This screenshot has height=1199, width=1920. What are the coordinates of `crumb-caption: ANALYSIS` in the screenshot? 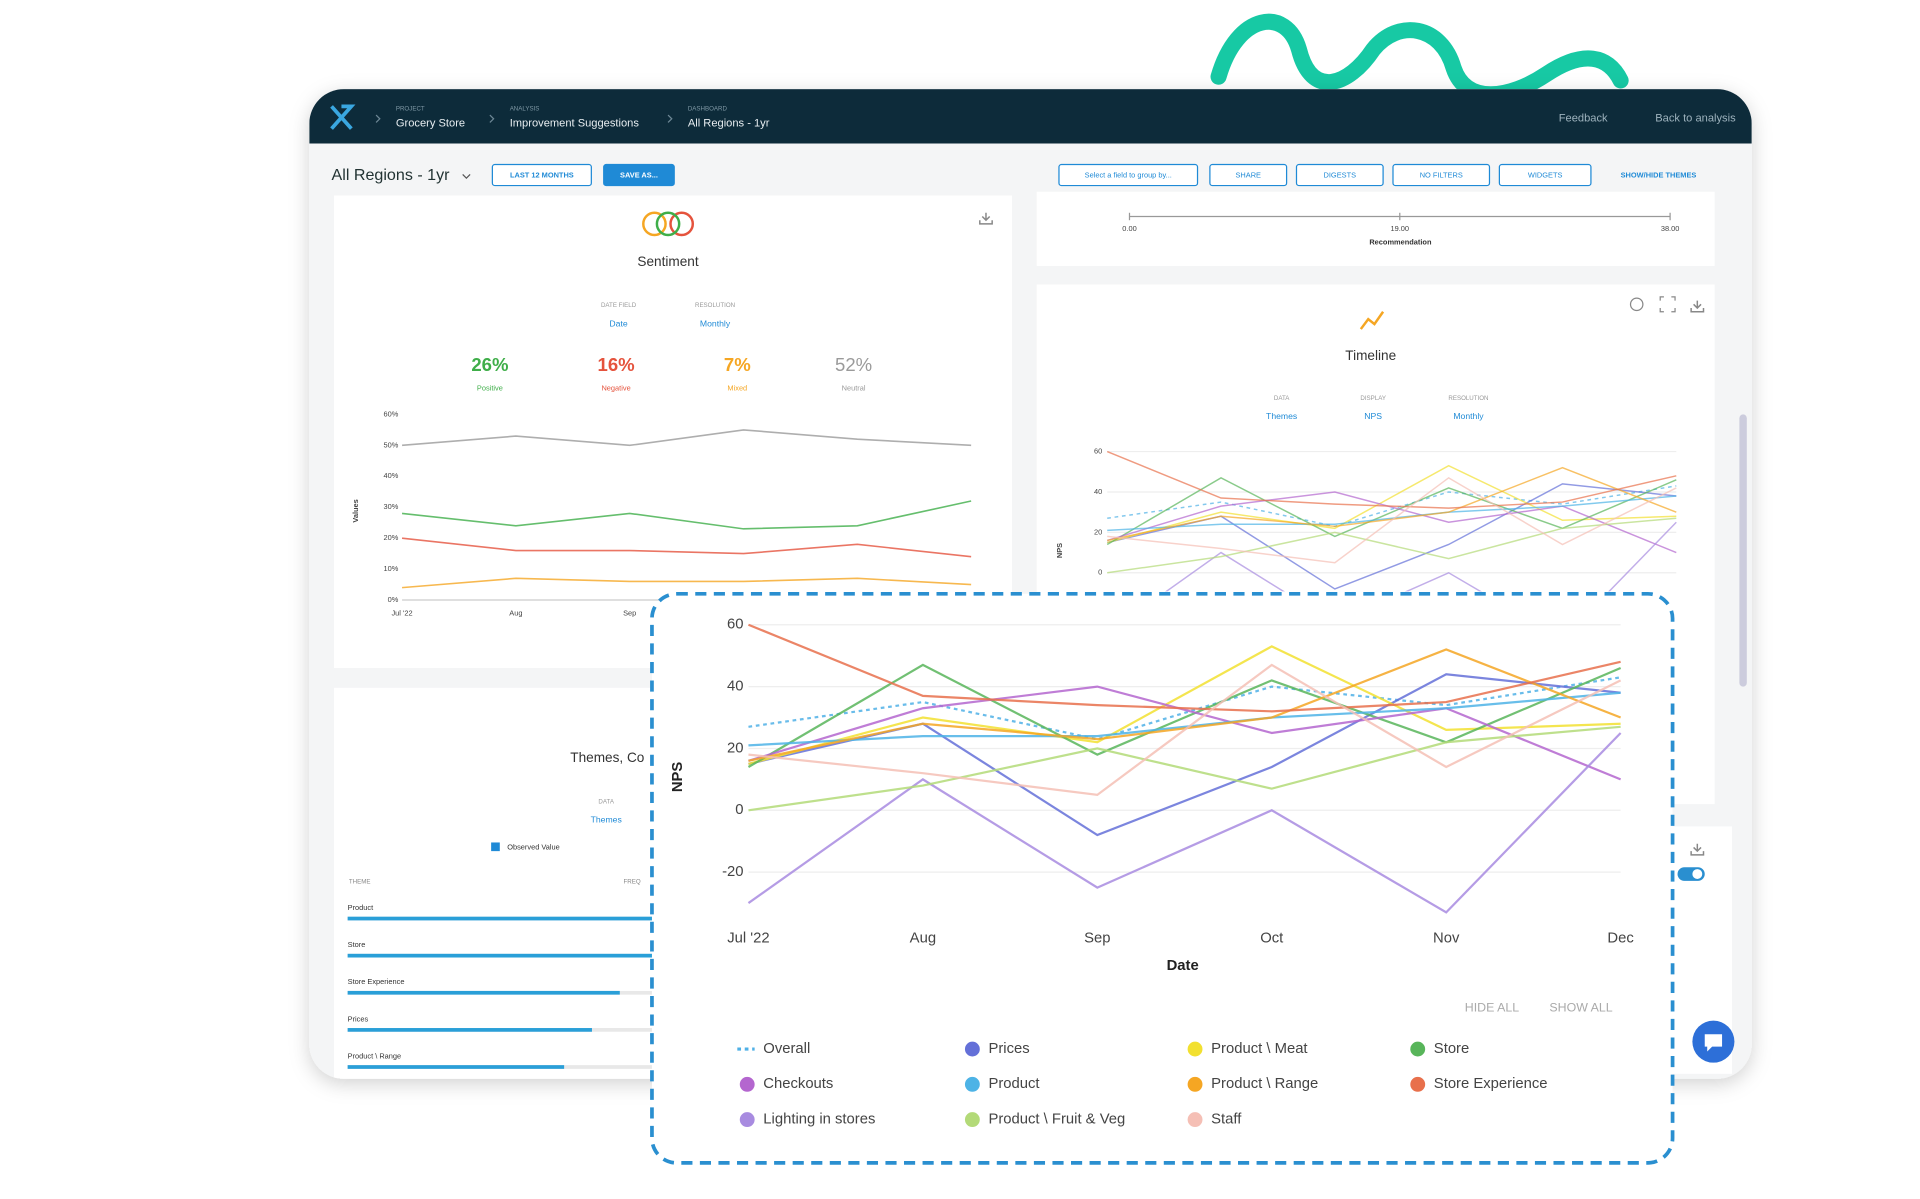 It's located at (525, 108).